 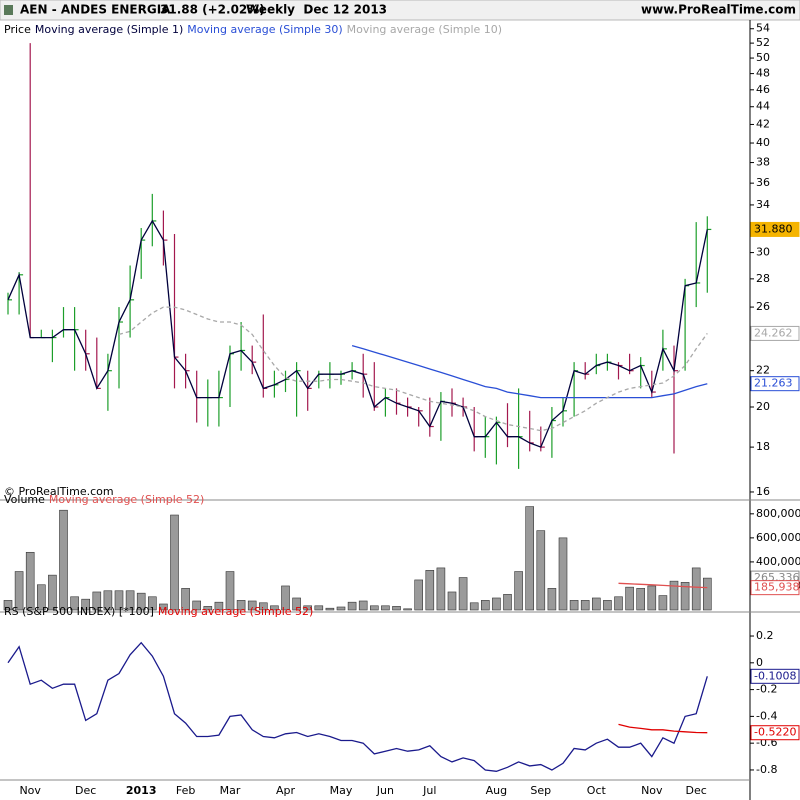 What do you see at coordinates (765, 635) in the screenshot?
I see `y-tick-label: 0.2` at bounding box center [765, 635].